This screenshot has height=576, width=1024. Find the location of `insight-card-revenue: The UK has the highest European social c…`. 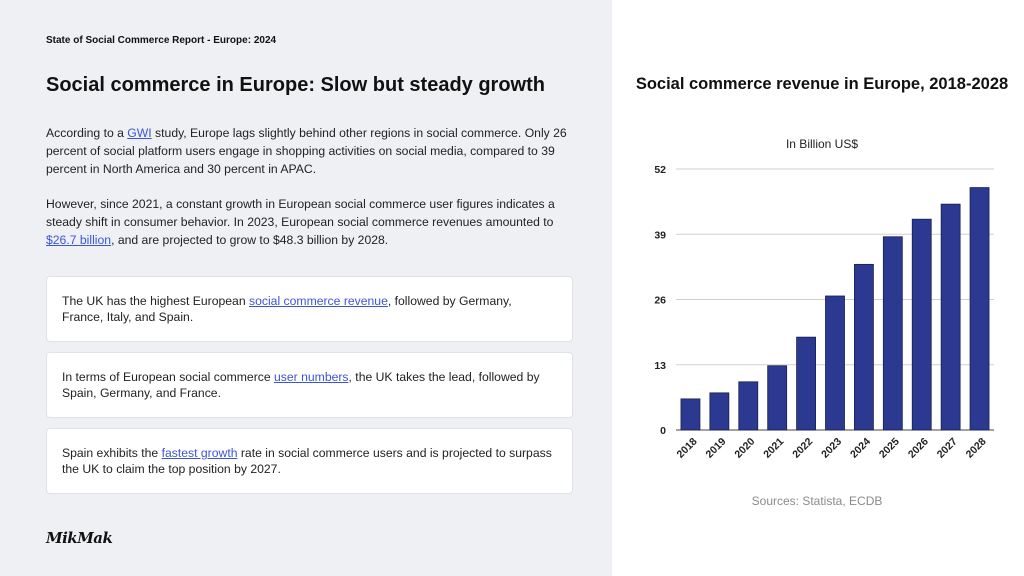

insight-card-revenue: The UK has the highest European social c… is located at coordinates (309, 309).